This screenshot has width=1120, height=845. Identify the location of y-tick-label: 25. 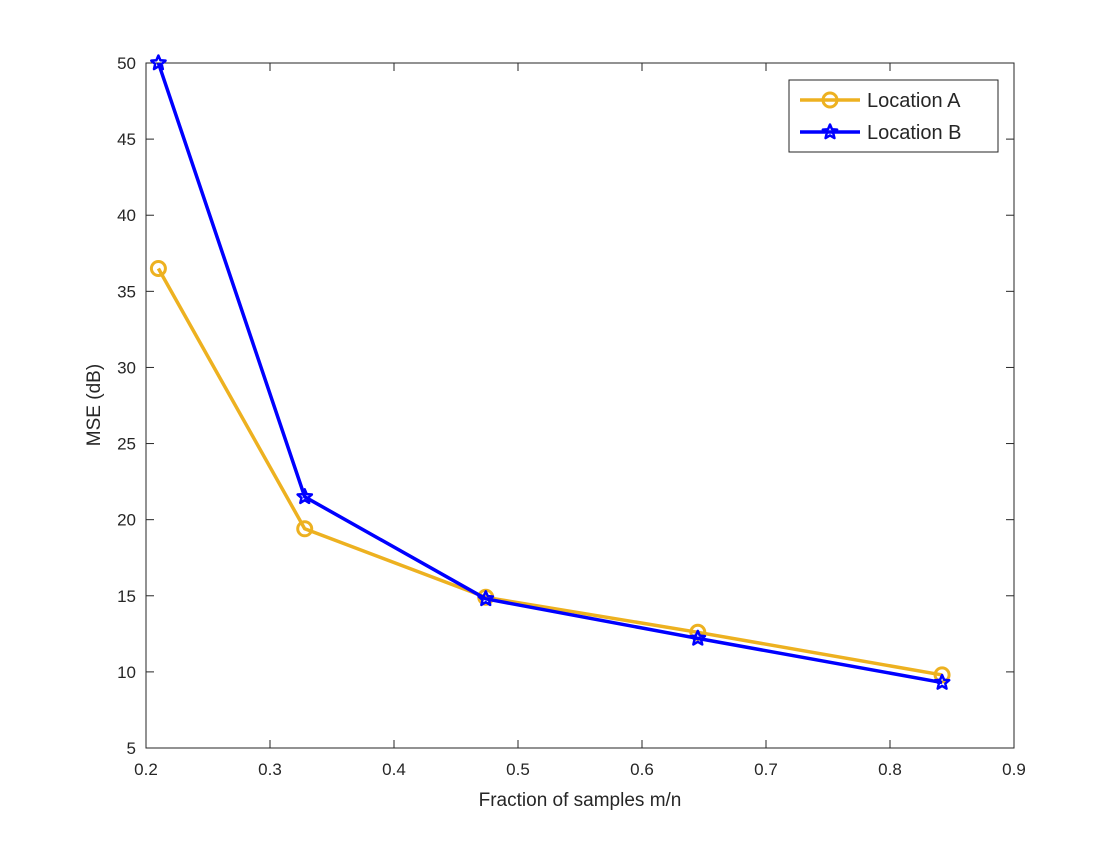
(126, 444).